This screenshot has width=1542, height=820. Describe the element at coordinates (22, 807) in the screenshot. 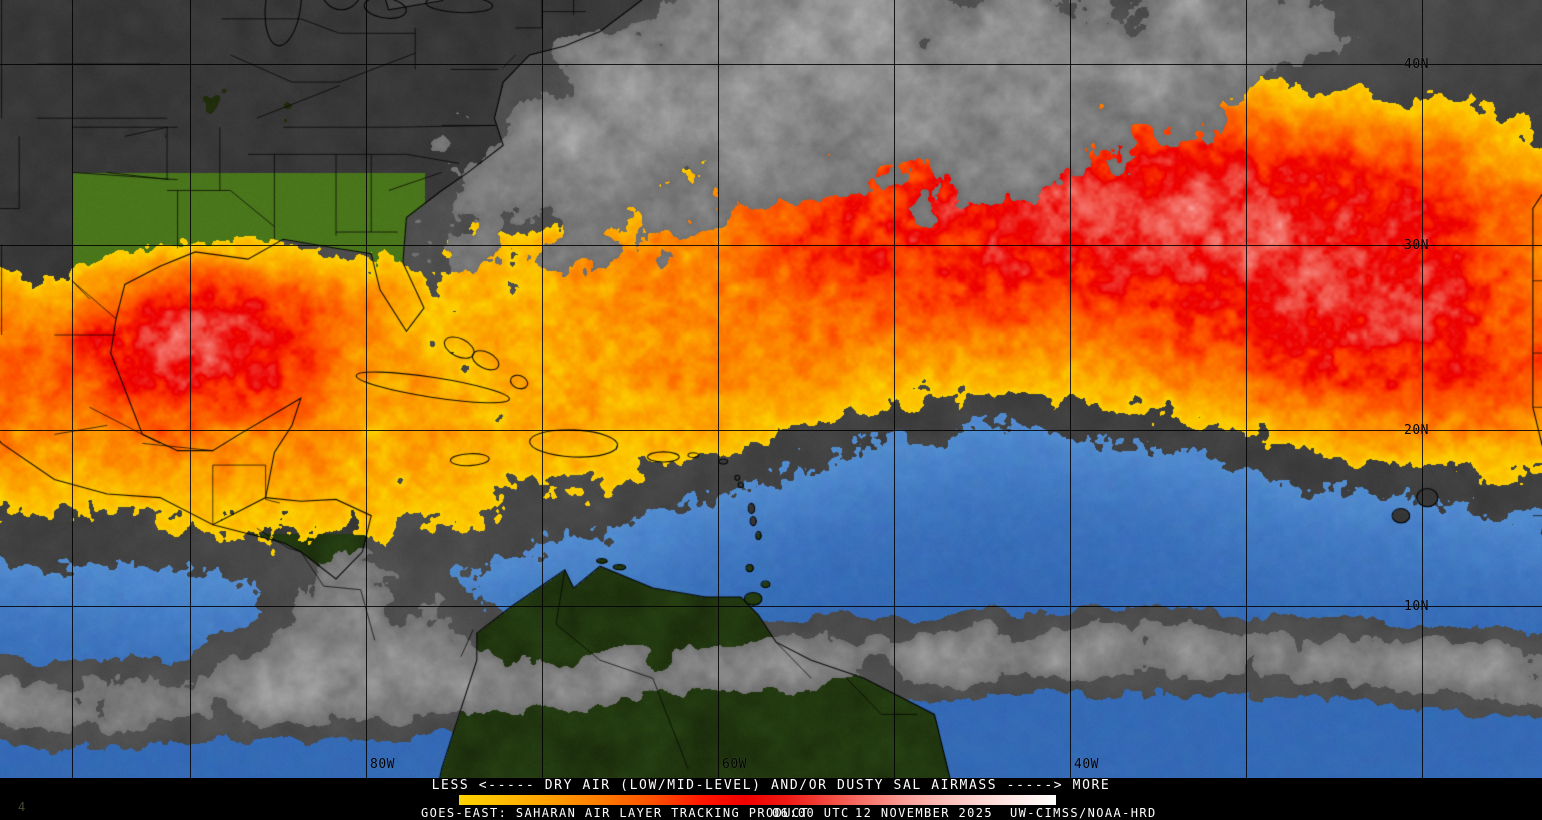

I see `frame-index-label: 4` at that location.